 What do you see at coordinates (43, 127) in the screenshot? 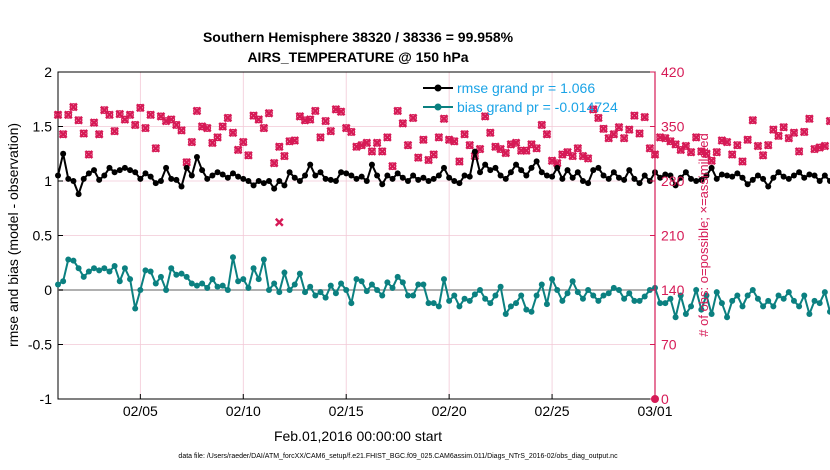
I see `y-tick-label-left: 1.5` at bounding box center [43, 127].